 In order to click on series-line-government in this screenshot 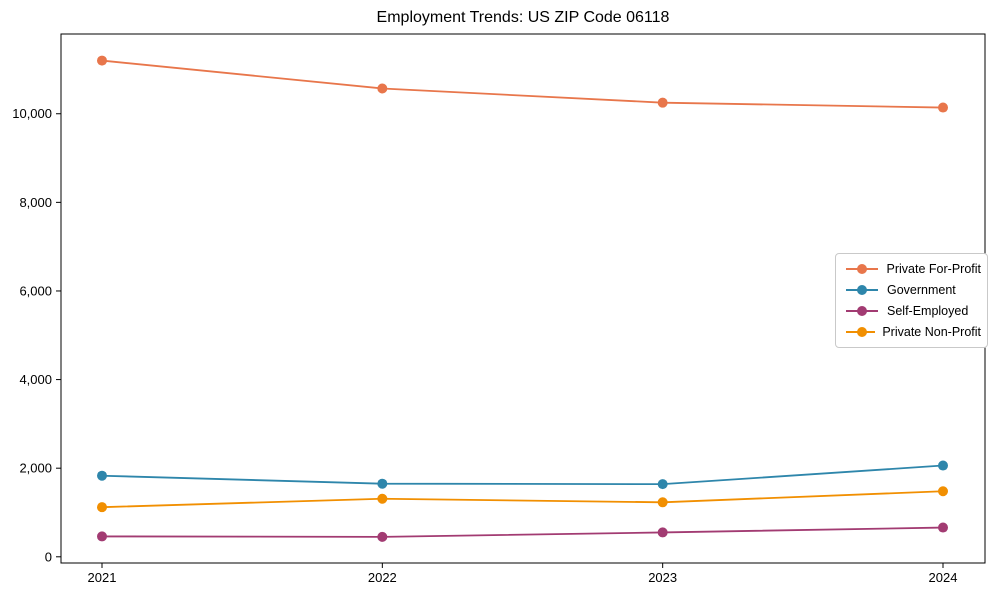, I will do `click(522, 475)`.